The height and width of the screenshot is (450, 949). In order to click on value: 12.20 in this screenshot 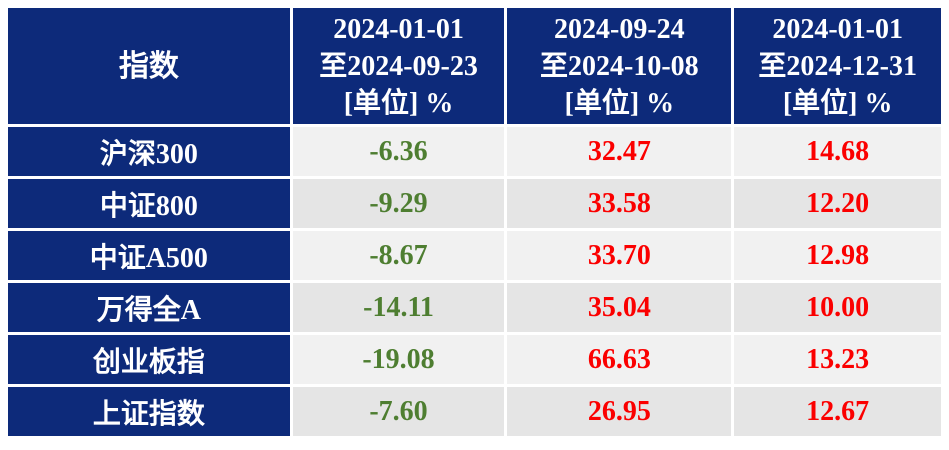, I will do `click(838, 203)`.